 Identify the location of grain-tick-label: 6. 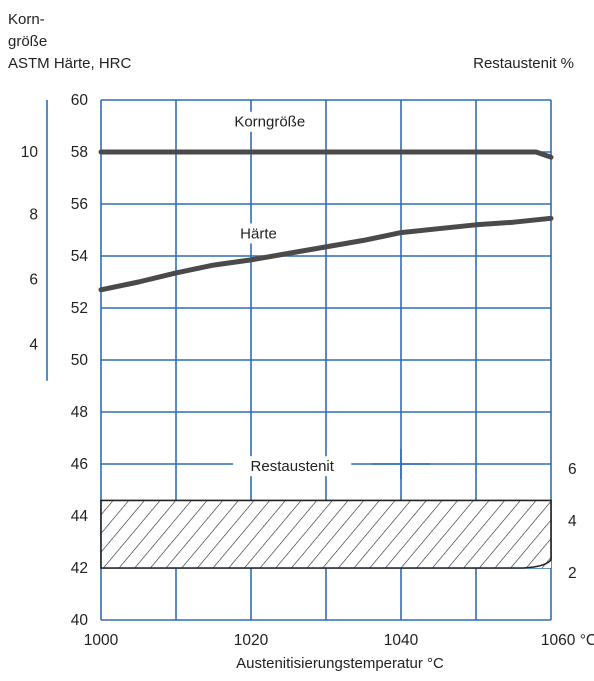
(33, 279).